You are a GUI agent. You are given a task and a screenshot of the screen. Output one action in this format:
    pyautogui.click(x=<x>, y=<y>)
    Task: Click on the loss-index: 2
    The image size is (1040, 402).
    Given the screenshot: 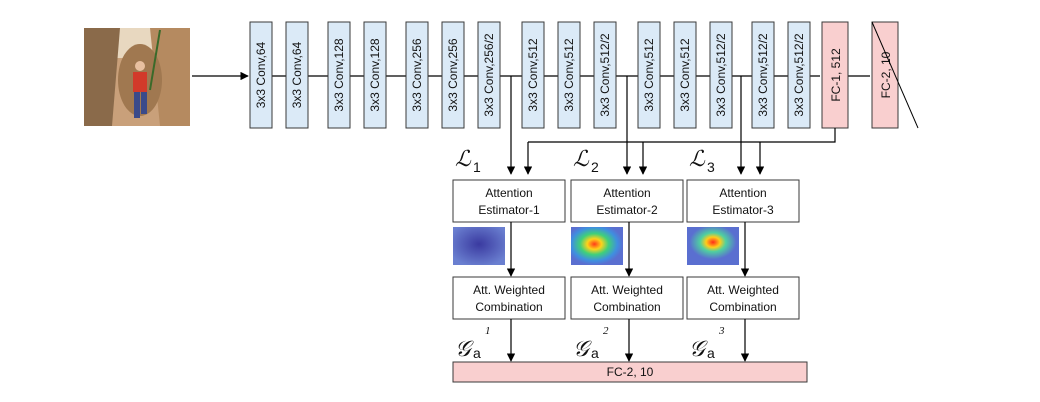 What is the action you would take?
    pyautogui.click(x=595, y=167)
    